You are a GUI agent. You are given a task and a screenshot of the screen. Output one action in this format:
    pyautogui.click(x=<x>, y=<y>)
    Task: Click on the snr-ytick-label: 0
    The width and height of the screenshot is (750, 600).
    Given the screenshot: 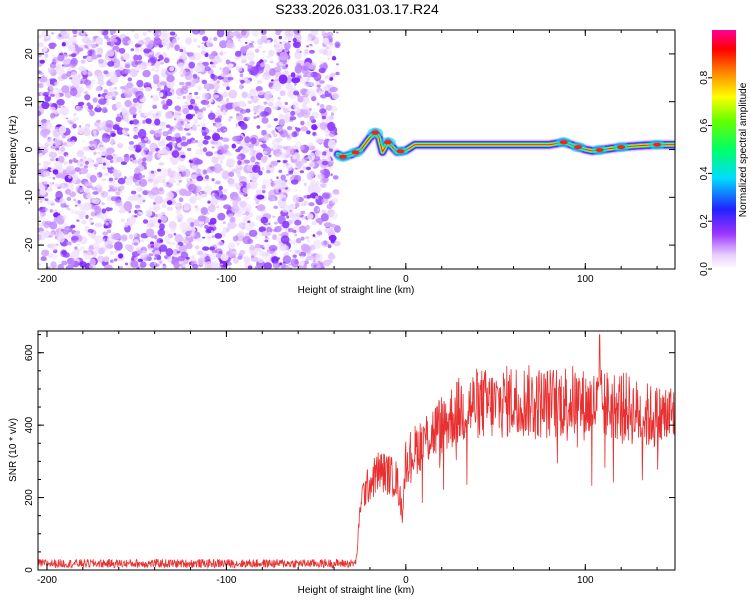 What is the action you would take?
    pyautogui.click(x=29, y=570)
    